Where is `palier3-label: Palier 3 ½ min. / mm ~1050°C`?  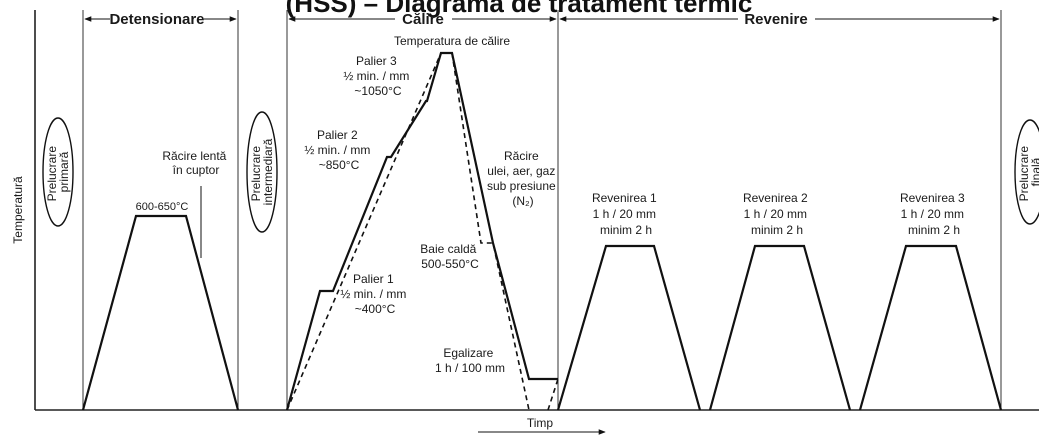
palier3-label: Palier 3 ½ min. / mm ~1050°C is located at coordinates (377, 76).